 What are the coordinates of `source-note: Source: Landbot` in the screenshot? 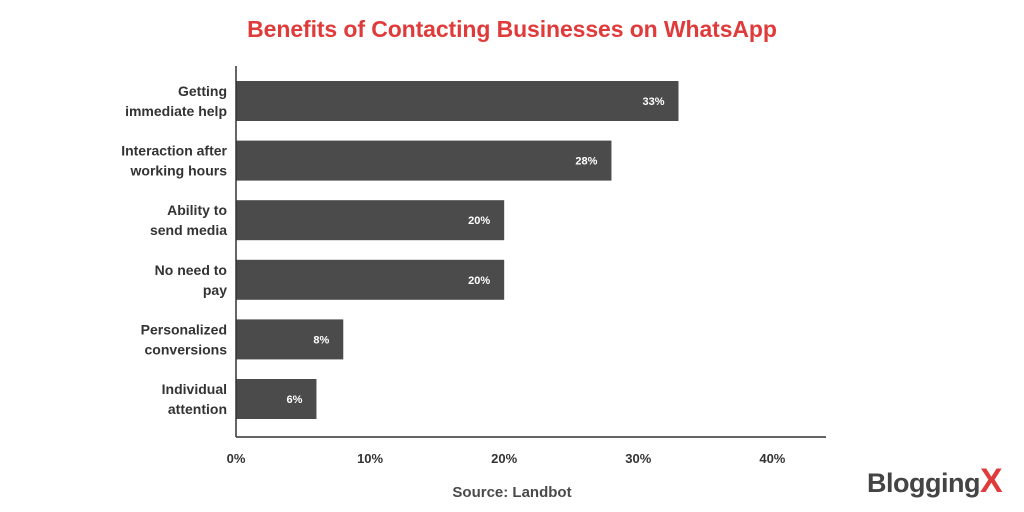 It's located at (512, 492).